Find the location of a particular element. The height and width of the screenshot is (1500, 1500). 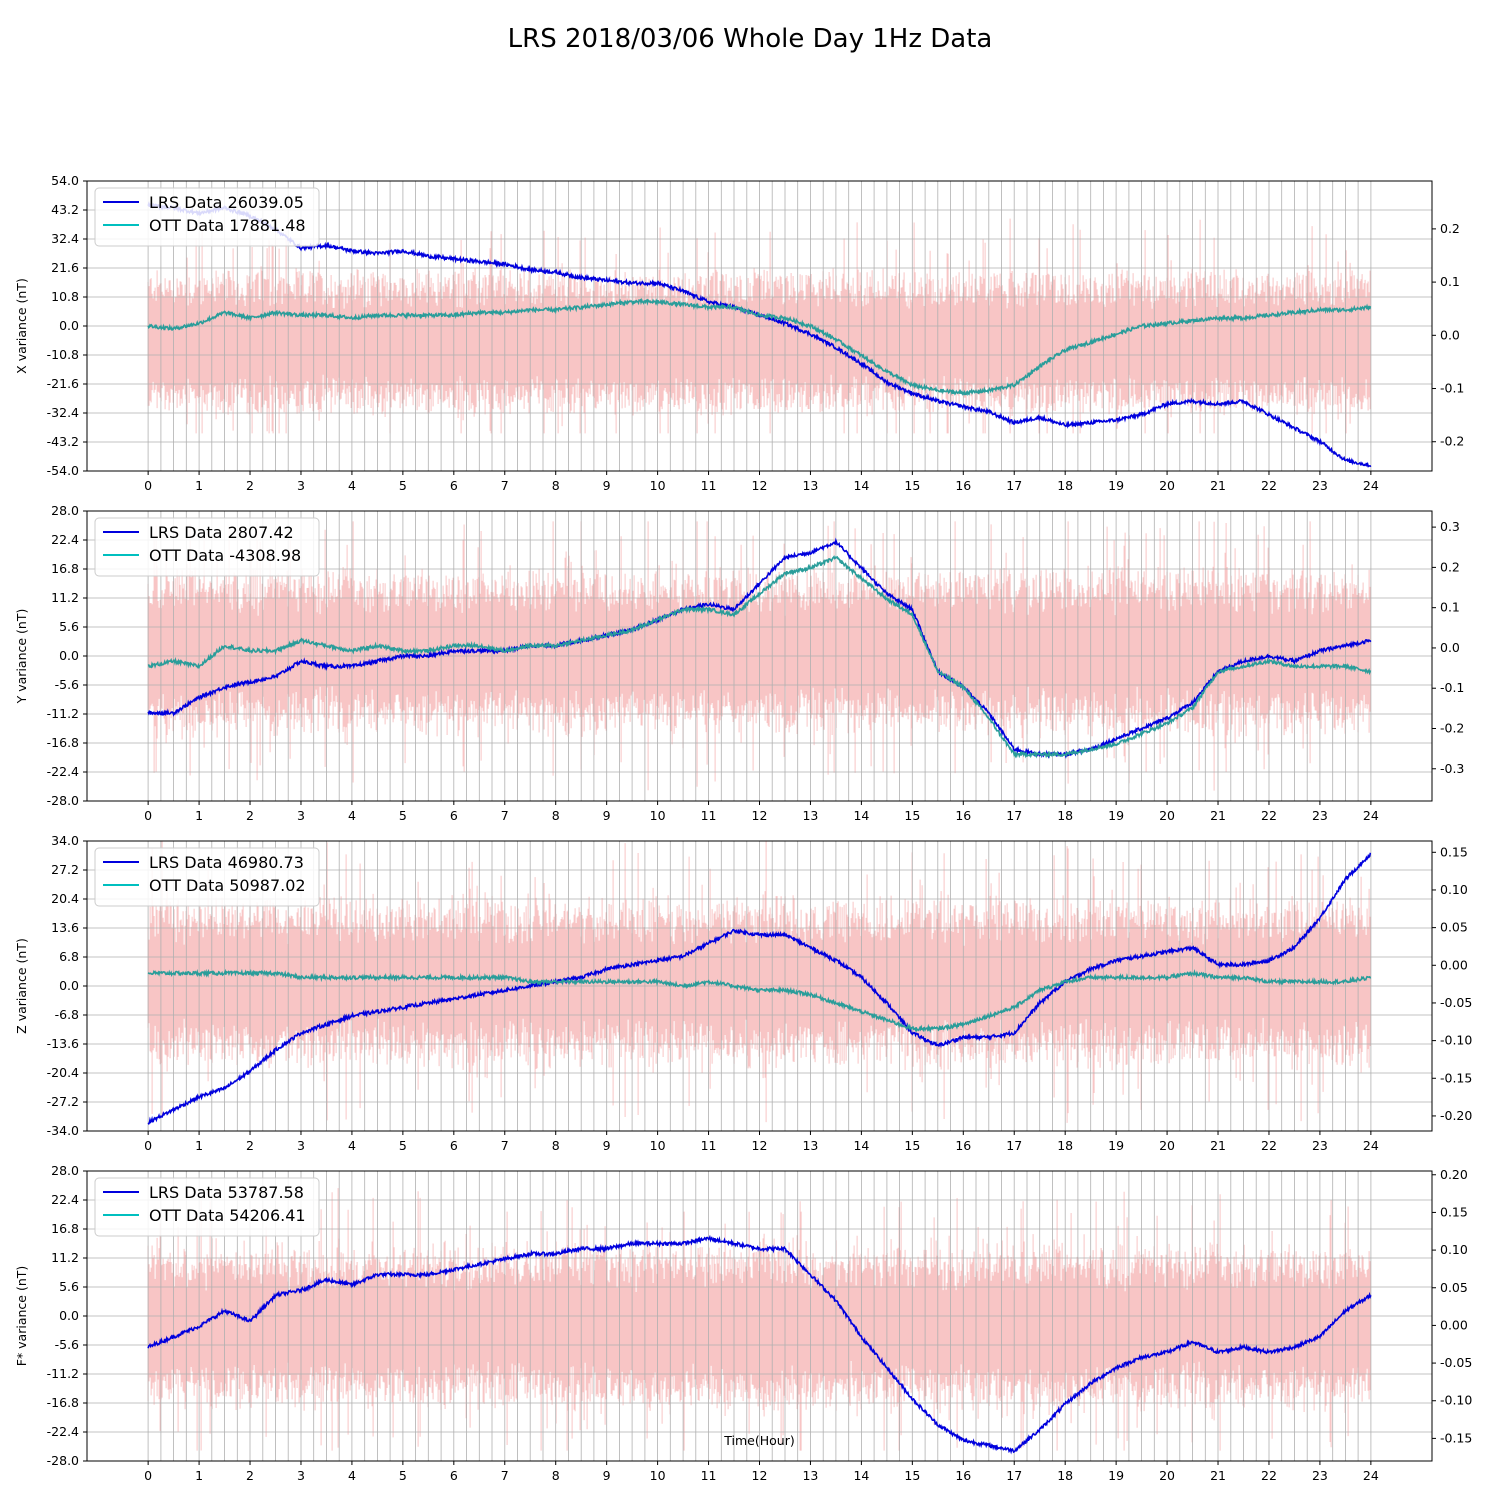

y-axis-label: X variance (nT) is located at coordinates (21, 326).